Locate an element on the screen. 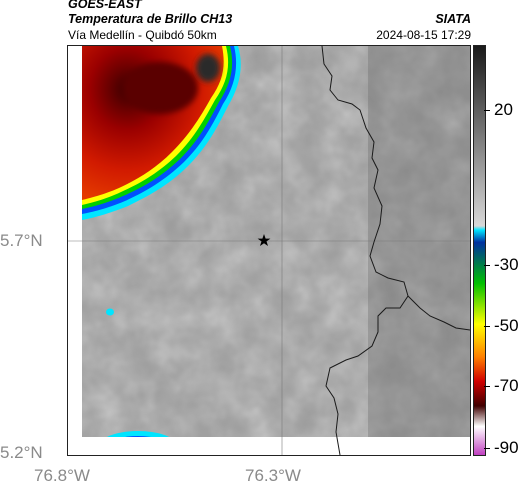 This screenshot has height=491, width=526. route-label: Vía Medellín - Quibdó 50km is located at coordinates (142, 35).